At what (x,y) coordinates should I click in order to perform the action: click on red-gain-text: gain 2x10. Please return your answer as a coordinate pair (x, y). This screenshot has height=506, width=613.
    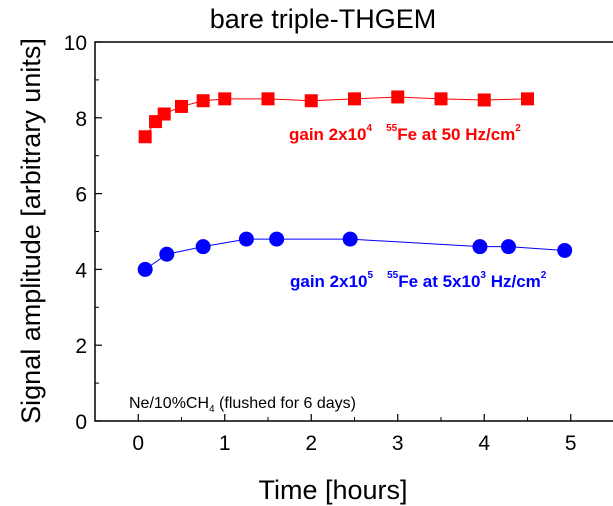
    Looking at the image, I should click on (328, 134).